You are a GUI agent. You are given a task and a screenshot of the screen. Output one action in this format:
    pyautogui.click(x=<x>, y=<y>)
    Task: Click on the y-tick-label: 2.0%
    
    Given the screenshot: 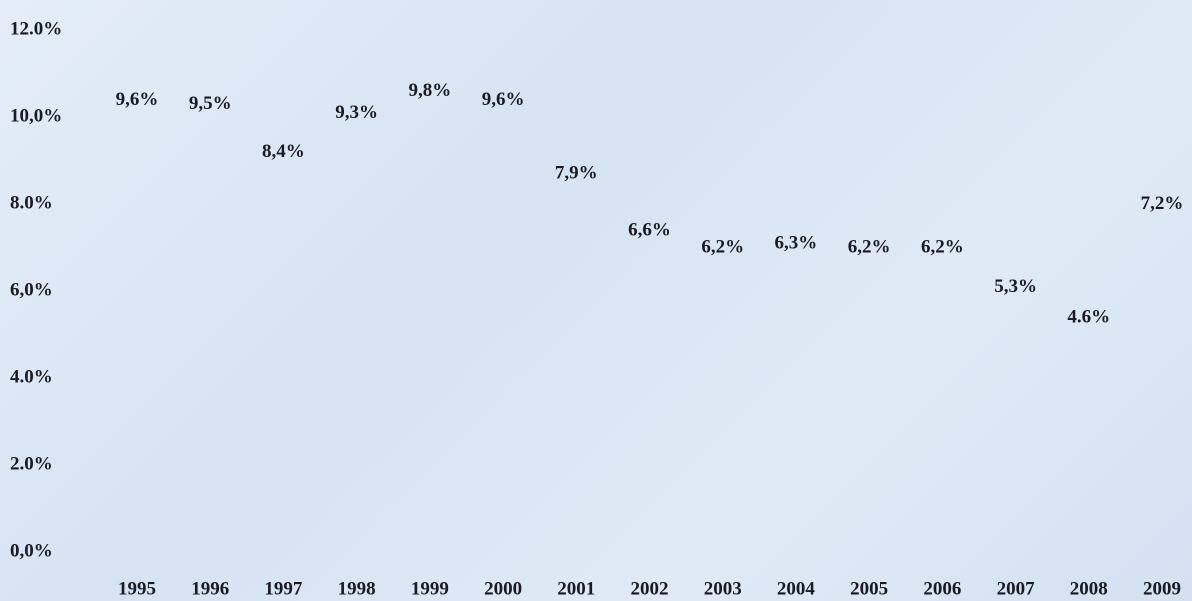 What is the action you would take?
    pyautogui.click(x=31, y=463)
    